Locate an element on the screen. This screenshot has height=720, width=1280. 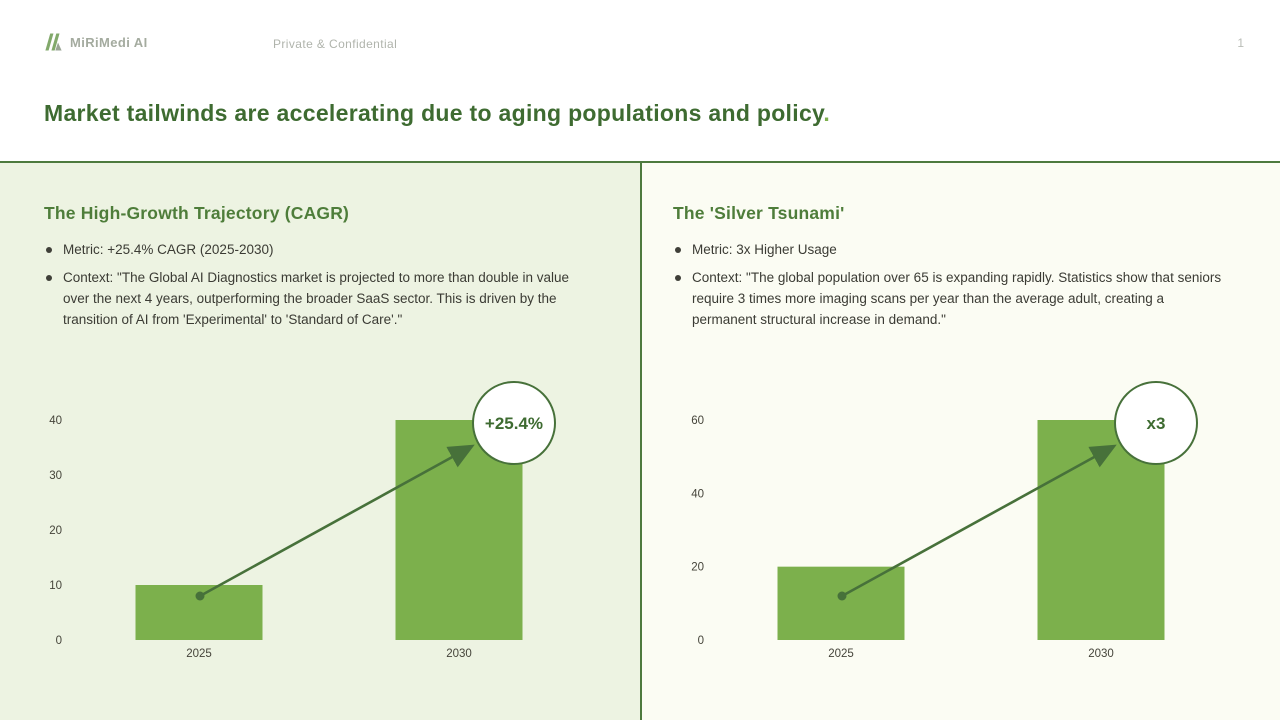
svg-text: 10 is located at coordinates (55, 586).